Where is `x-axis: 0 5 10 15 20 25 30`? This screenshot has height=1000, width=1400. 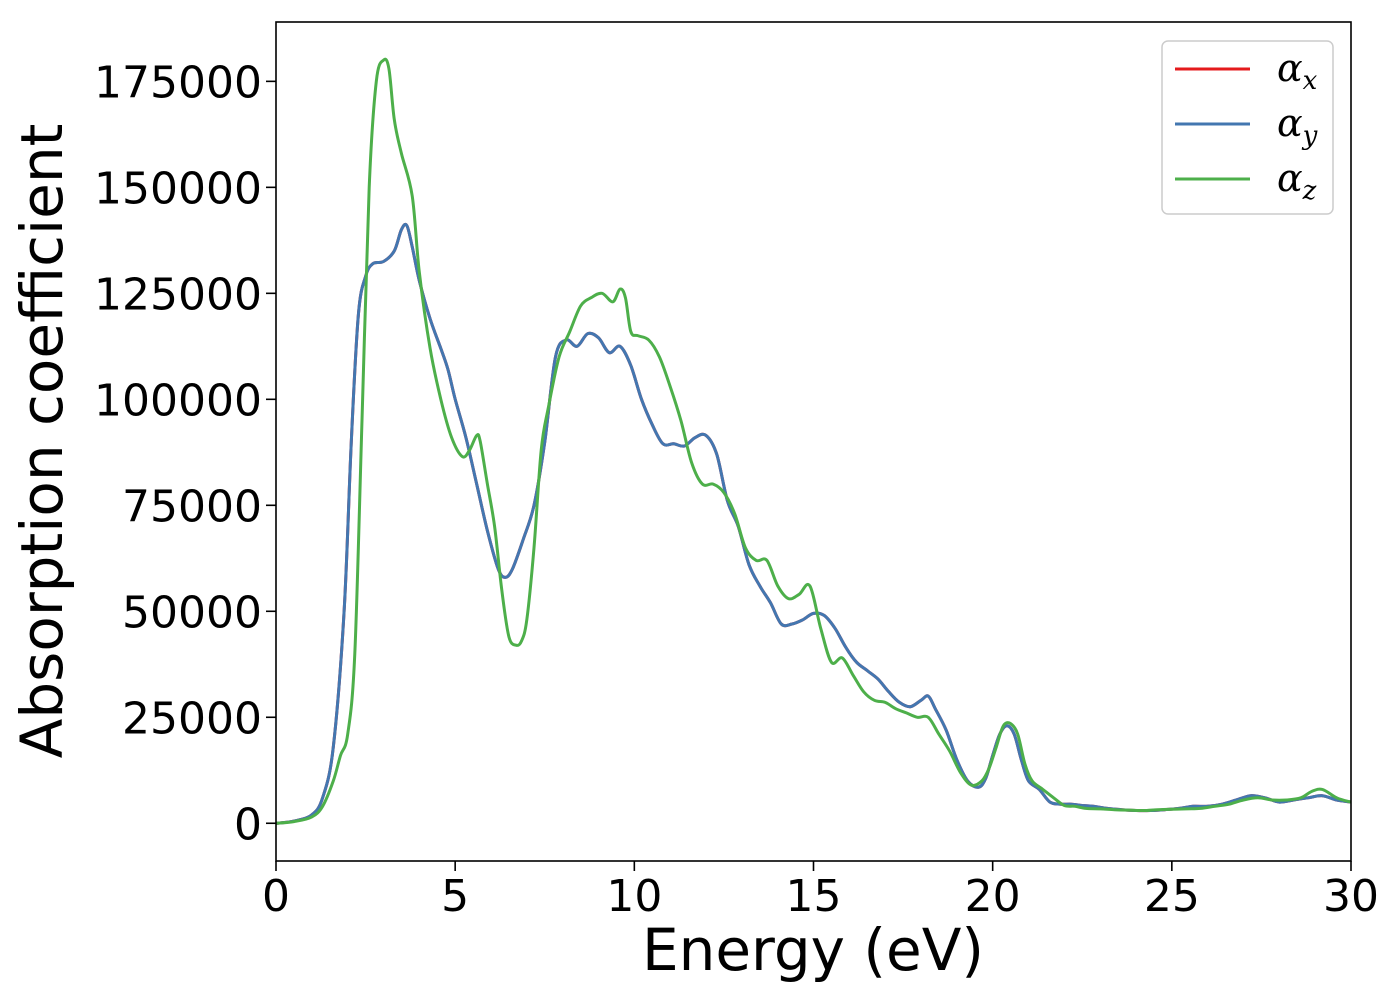
x-axis: 0 5 10 15 20 25 30 is located at coordinates (820, 891).